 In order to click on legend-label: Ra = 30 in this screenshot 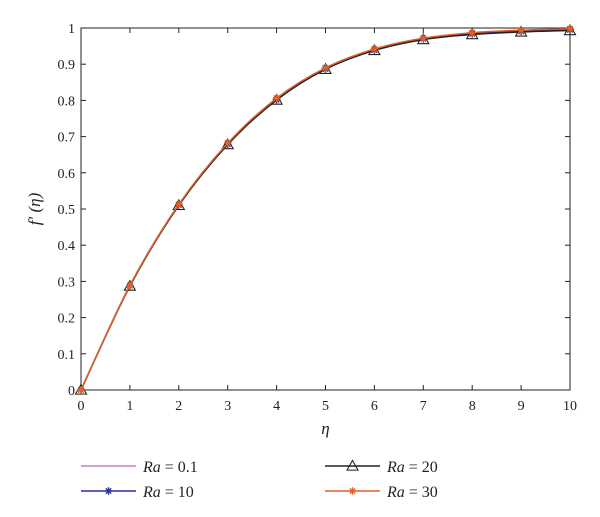, I will do `click(412, 492)`.